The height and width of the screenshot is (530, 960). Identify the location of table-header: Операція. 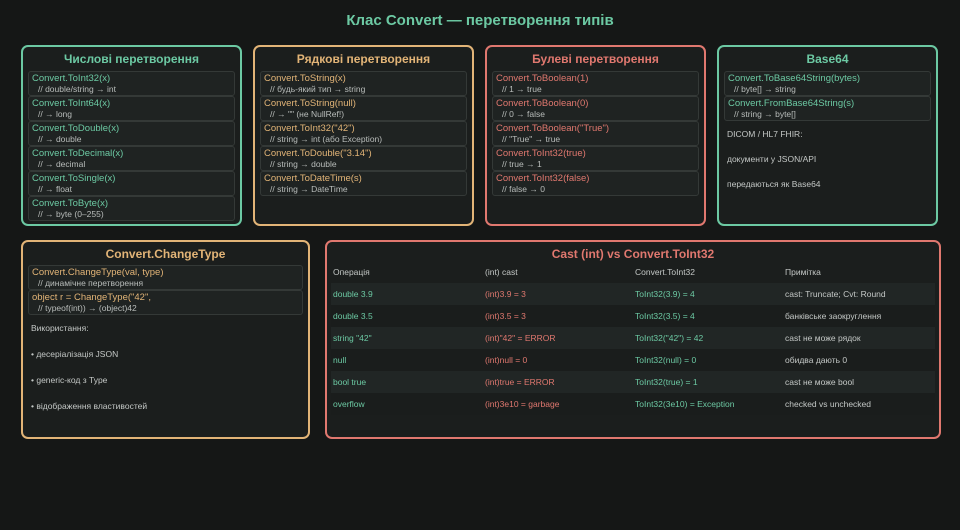
(351, 272).